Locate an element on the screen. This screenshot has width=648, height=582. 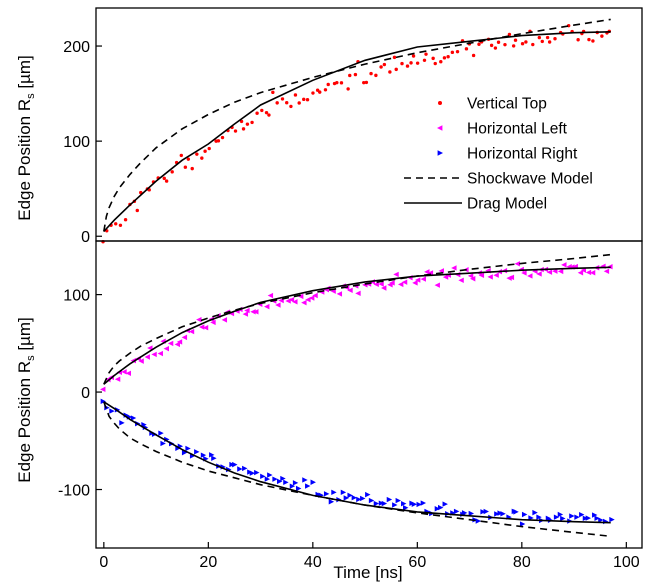
legend-label: Vertical Top is located at coordinates (507, 104).